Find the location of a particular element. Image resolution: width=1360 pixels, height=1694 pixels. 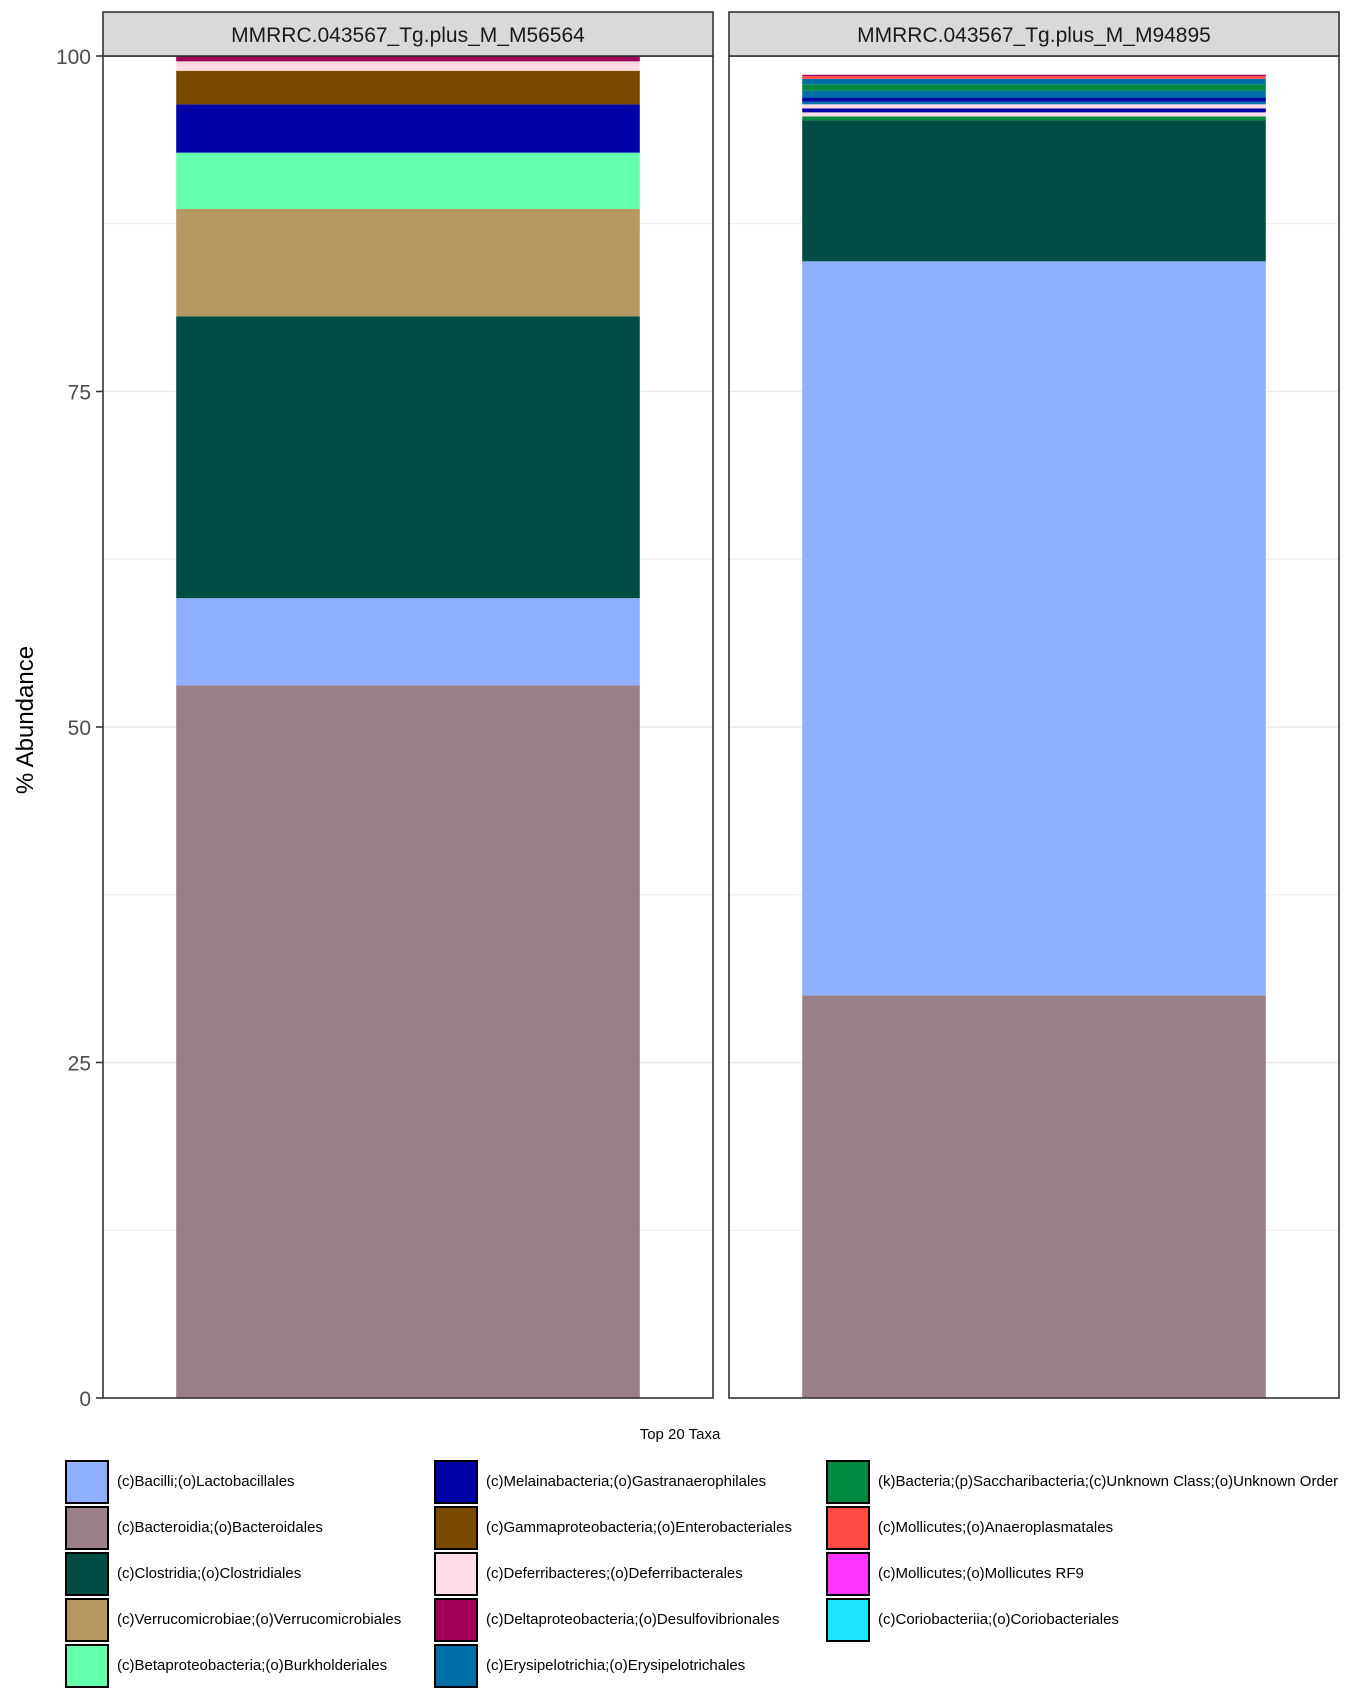

legend-item: (c)Coriobacteriia;(o)Coriobacteriales is located at coordinates (1036, 1621).